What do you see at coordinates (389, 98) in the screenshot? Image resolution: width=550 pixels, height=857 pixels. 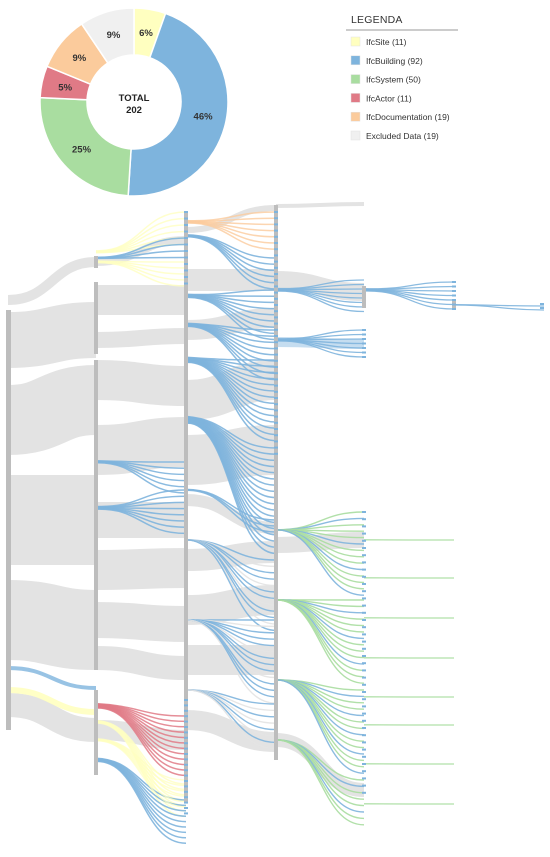 I see `legend-label-3: IfcActor (11)` at bounding box center [389, 98].